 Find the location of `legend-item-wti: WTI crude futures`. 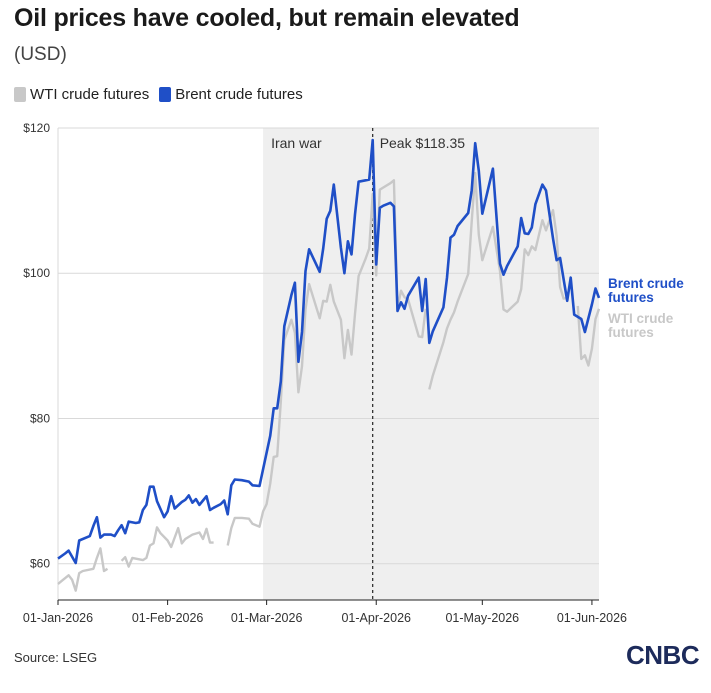

legend-item-wti: WTI crude futures is located at coordinates (81, 94).